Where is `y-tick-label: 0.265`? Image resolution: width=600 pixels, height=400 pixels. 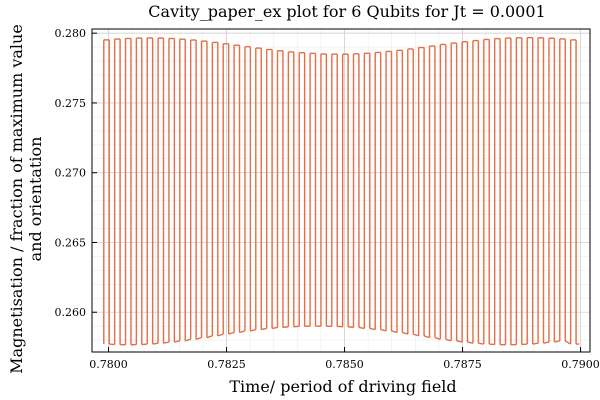 y-tick-label: 0.265 is located at coordinates (71, 242).